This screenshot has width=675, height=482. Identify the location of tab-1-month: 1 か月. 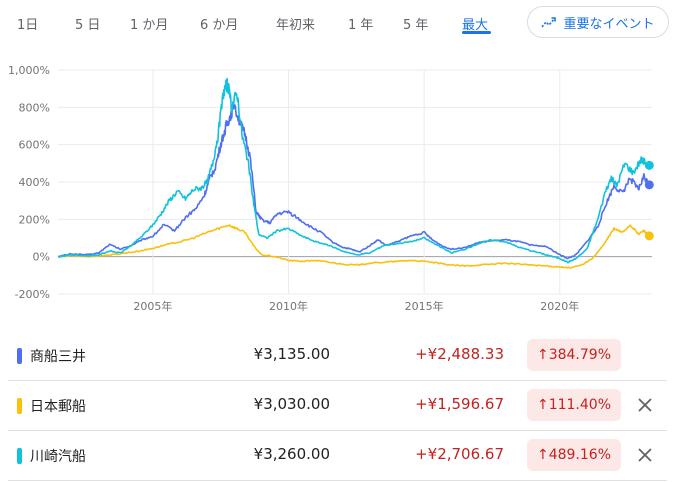
(149, 25).